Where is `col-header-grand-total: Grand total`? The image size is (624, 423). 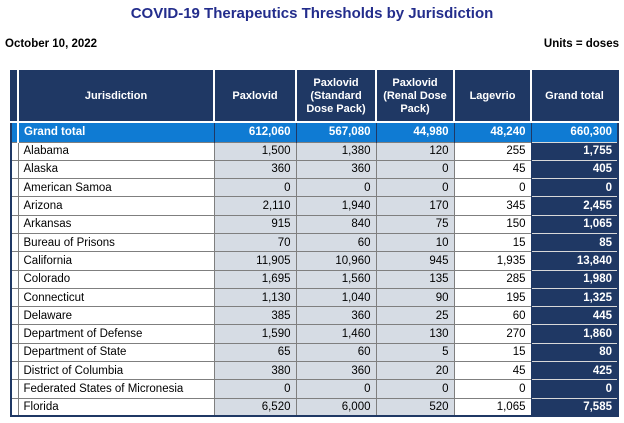 col-header-grand-total: Grand total is located at coordinates (574, 96).